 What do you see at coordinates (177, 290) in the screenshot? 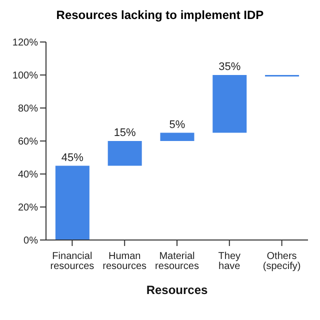
I see `x-axis-title: Resources` at bounding box center [177, 290].